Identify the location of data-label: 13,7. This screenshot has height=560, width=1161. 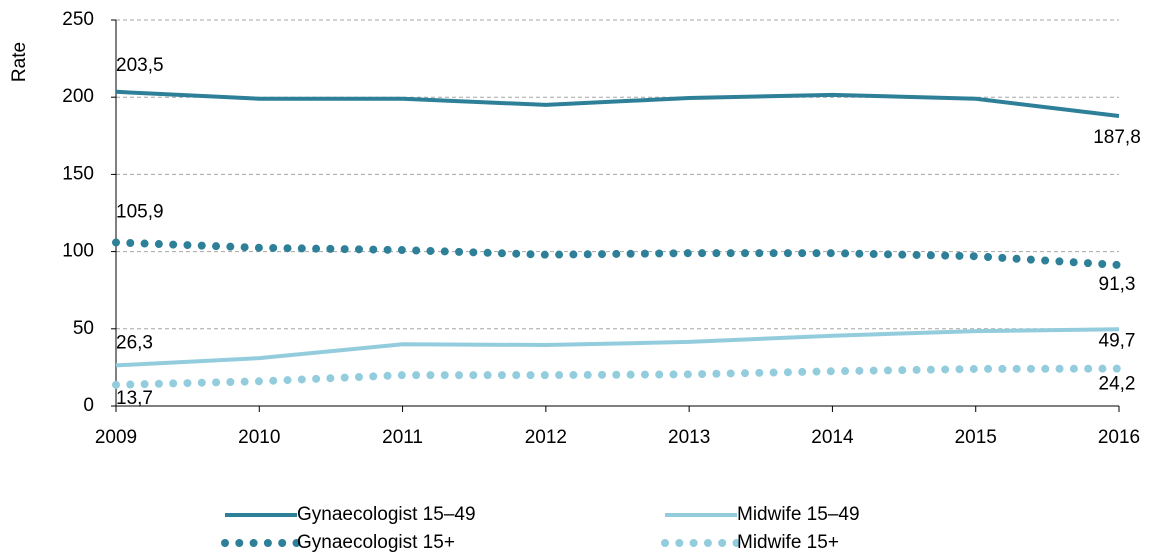
(134, 398).